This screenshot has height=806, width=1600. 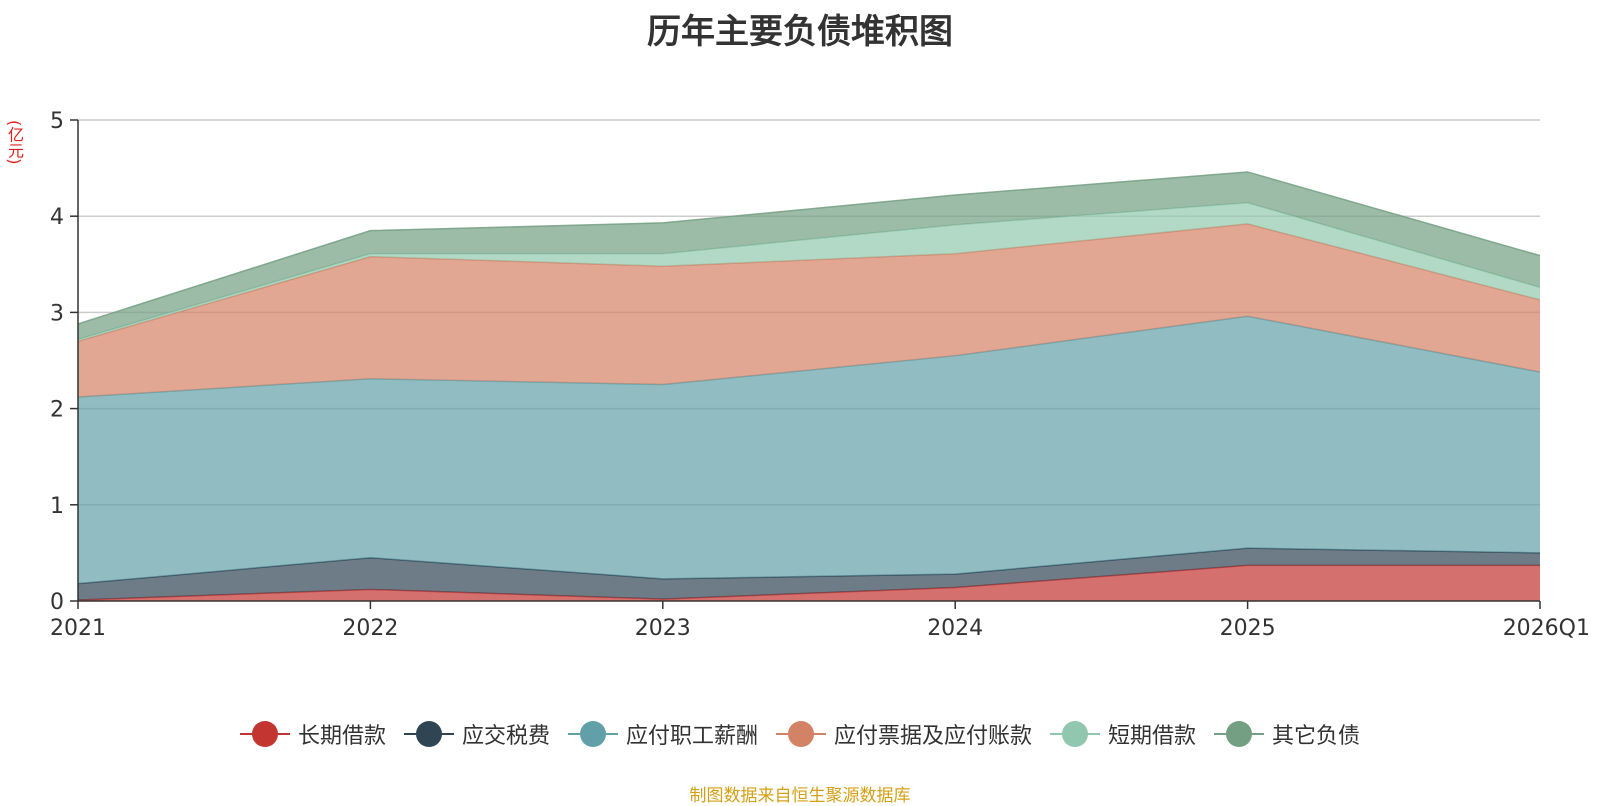 I want to click on legend-label: 应交税费, so click(x=505, y=736).